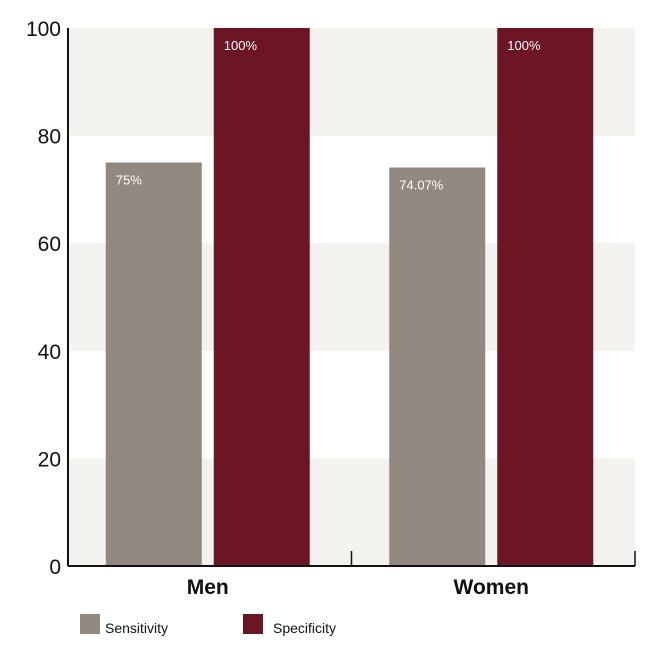 The height and width of the screenshot is (650, 650). Describe the element at coordinates (49, 244) in the screenshot. I see `y-tick-label: 60` at that location.